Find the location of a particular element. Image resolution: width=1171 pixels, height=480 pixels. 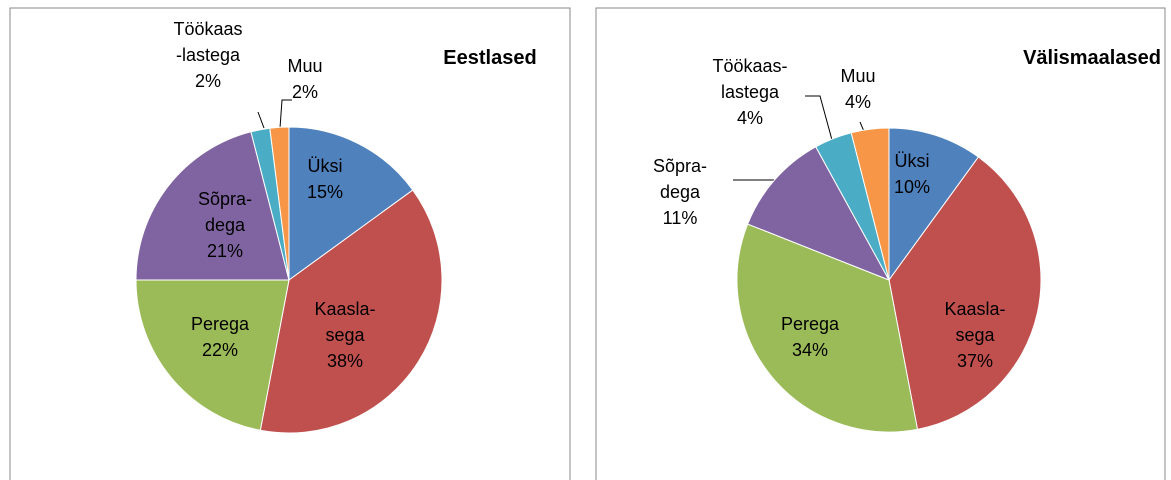

value-label: 22% is located at coordinates (220, 350).